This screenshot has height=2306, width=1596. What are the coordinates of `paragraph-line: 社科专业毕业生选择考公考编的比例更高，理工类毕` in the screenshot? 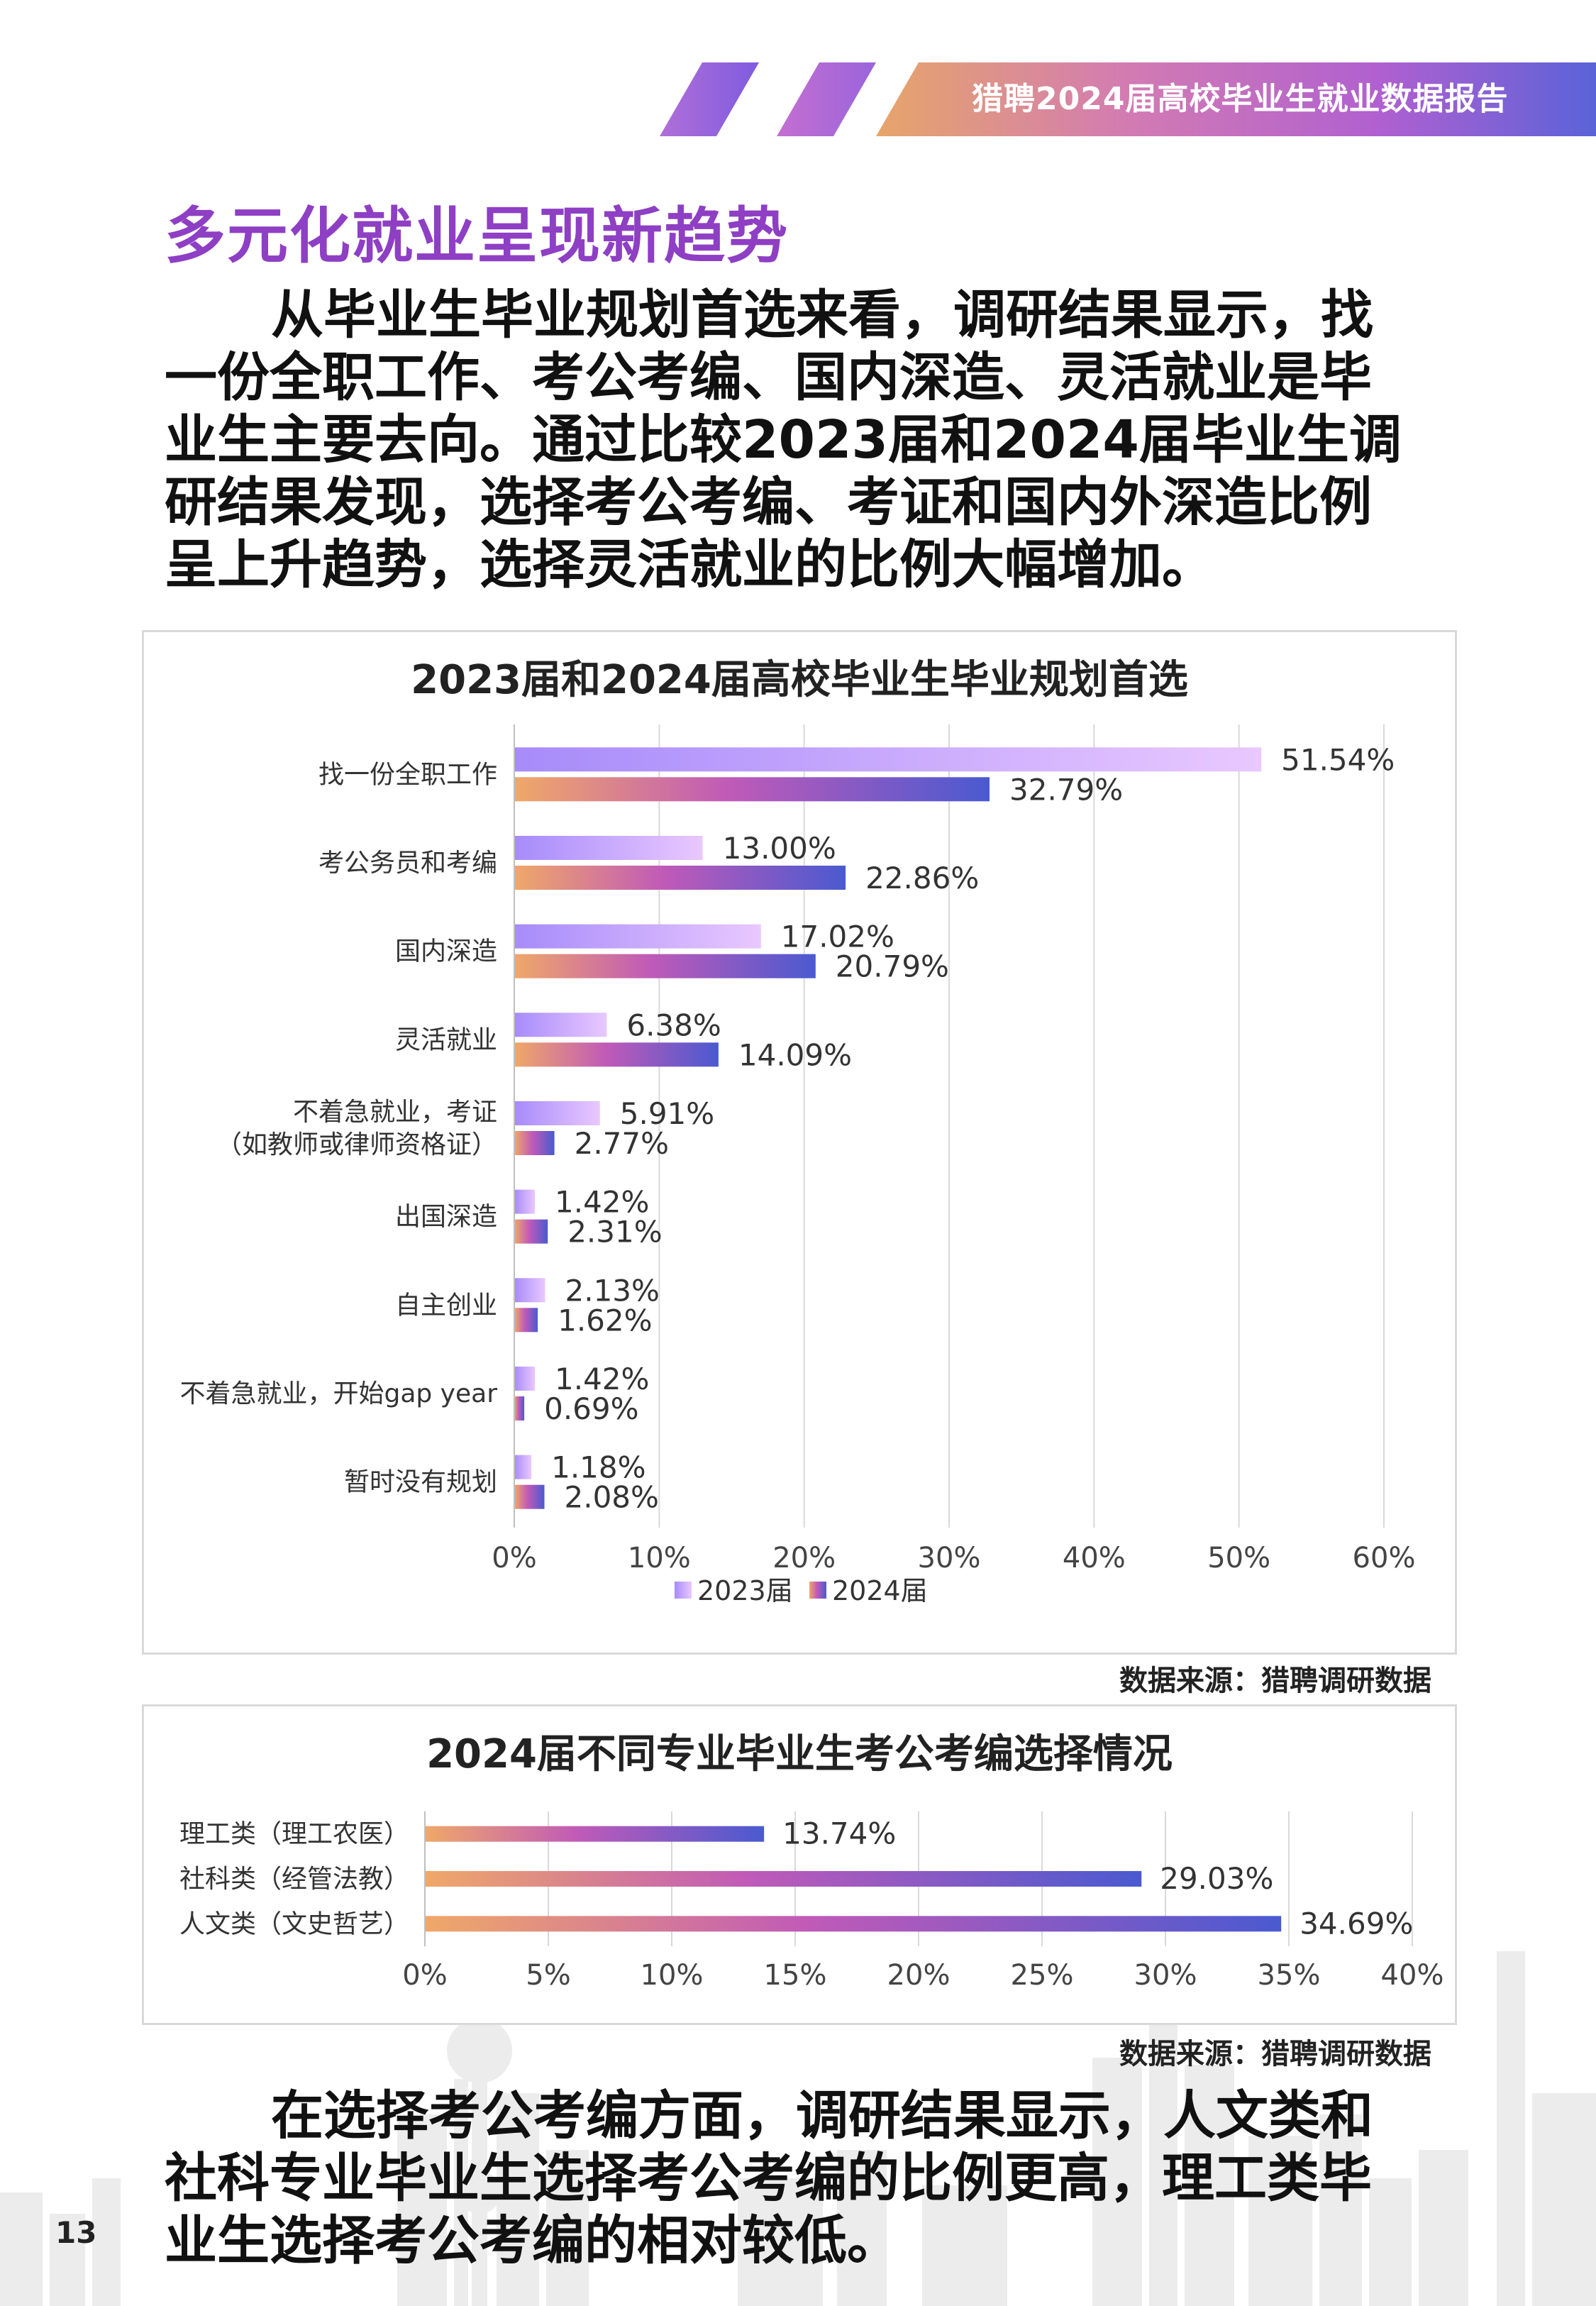 It's located at (768, 2178).